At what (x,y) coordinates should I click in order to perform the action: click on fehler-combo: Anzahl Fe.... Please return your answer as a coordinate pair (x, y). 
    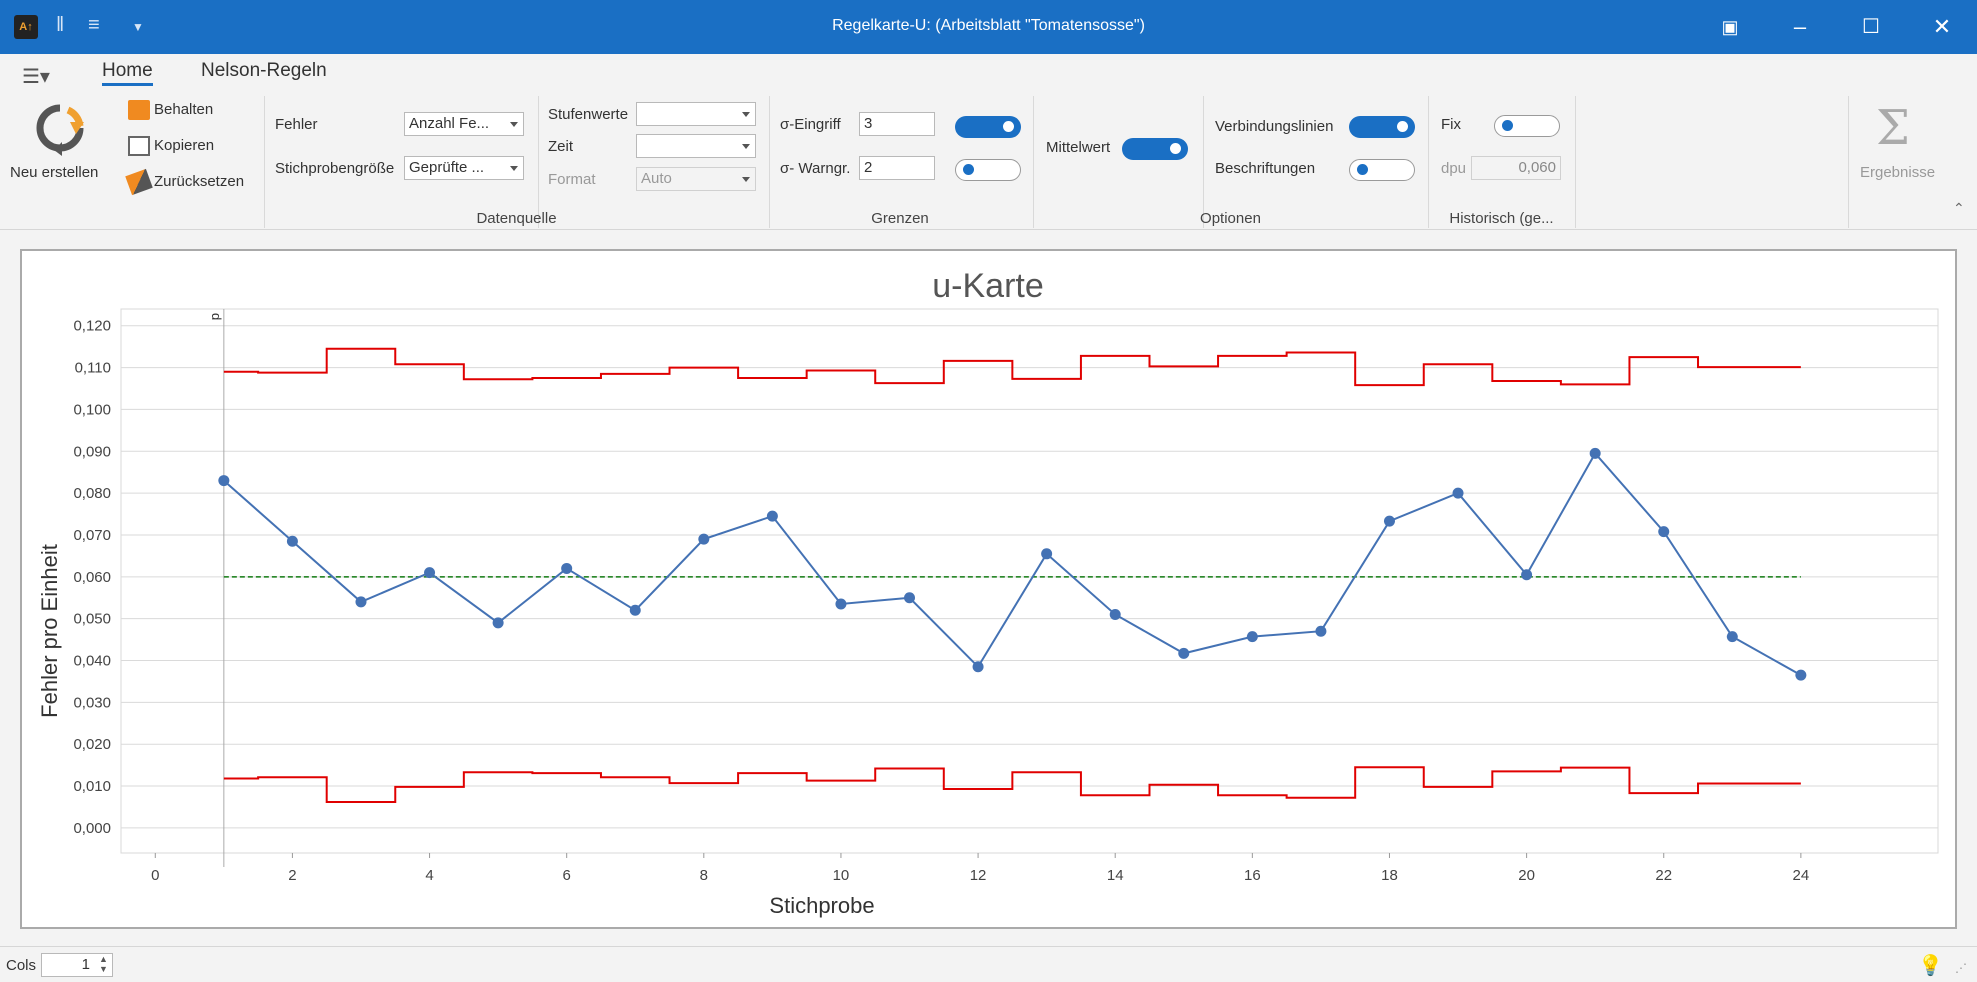
    Looking at the image, I should click on (464, 124).